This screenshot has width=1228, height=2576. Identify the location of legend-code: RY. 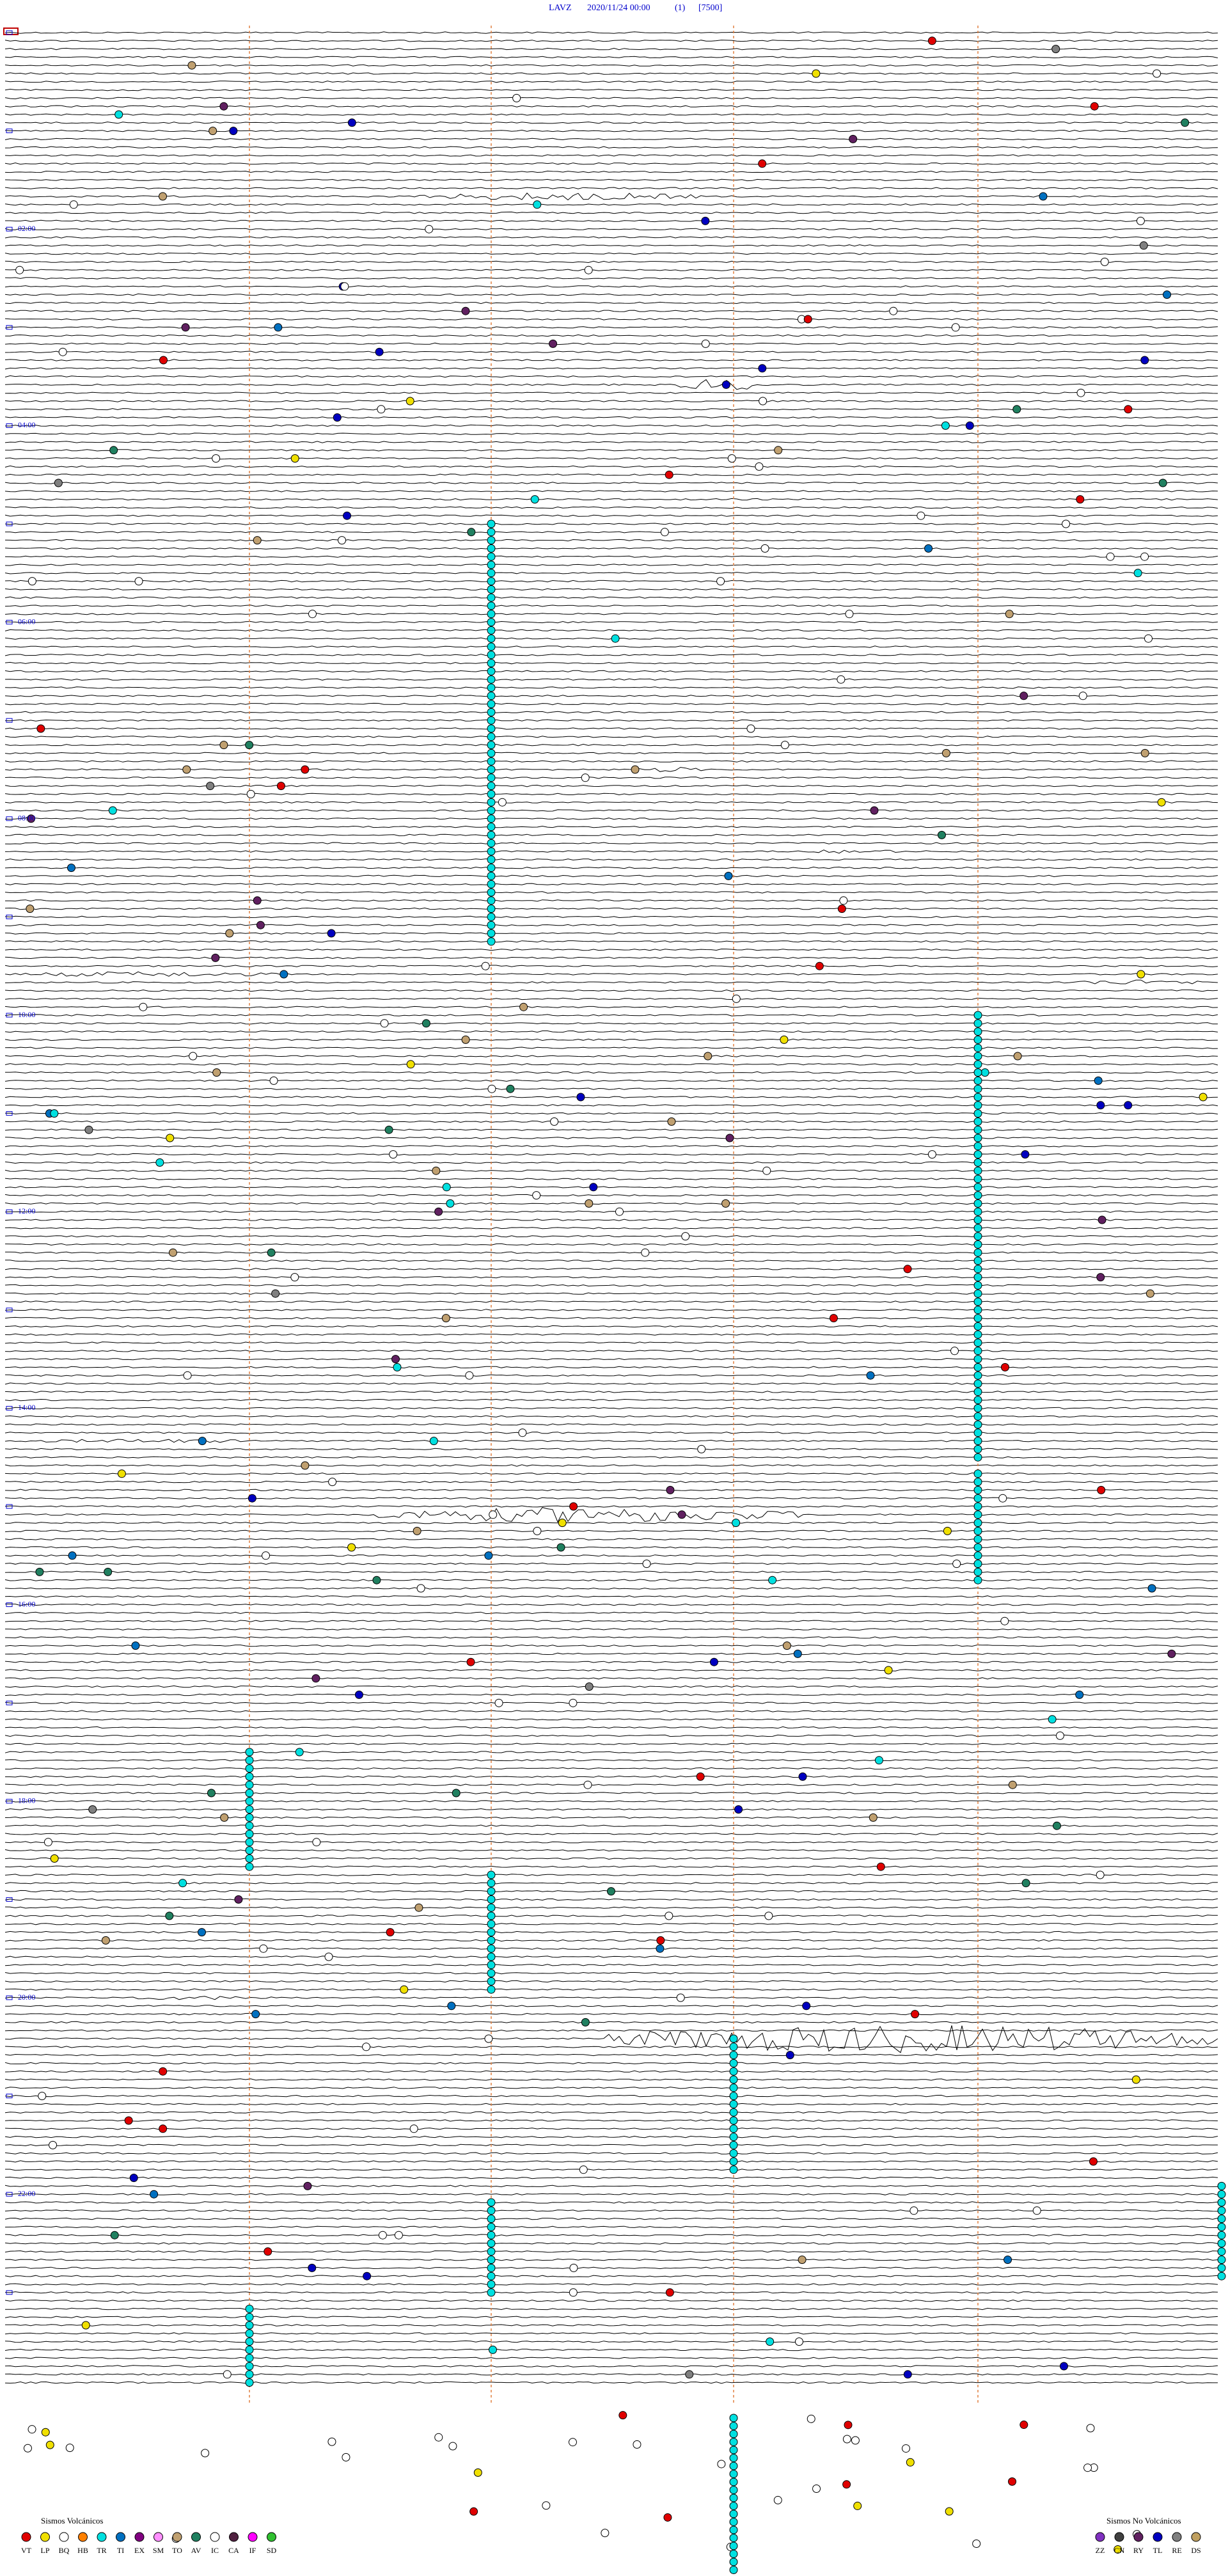
(1138, 2550).